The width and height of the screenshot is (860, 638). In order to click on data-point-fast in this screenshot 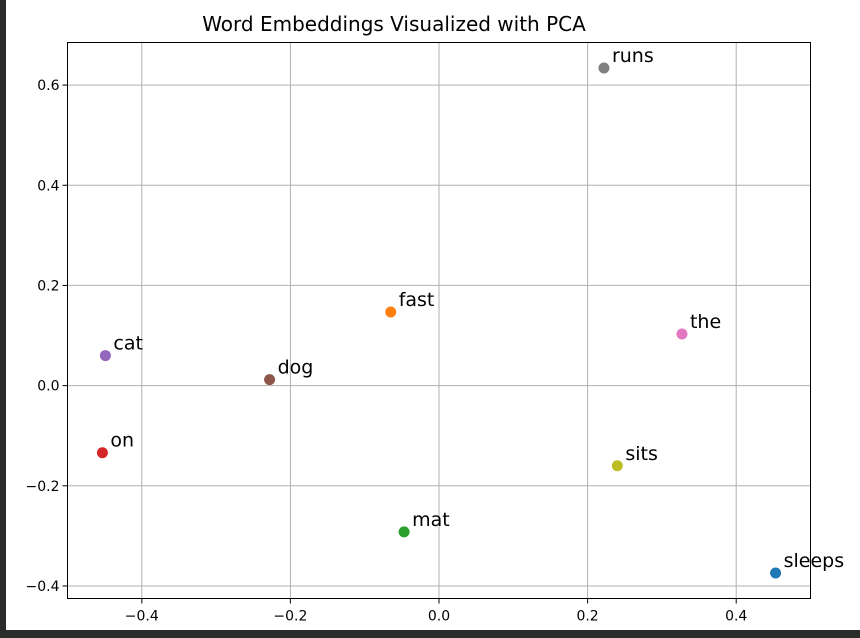, I will do `click(391, 312)`.